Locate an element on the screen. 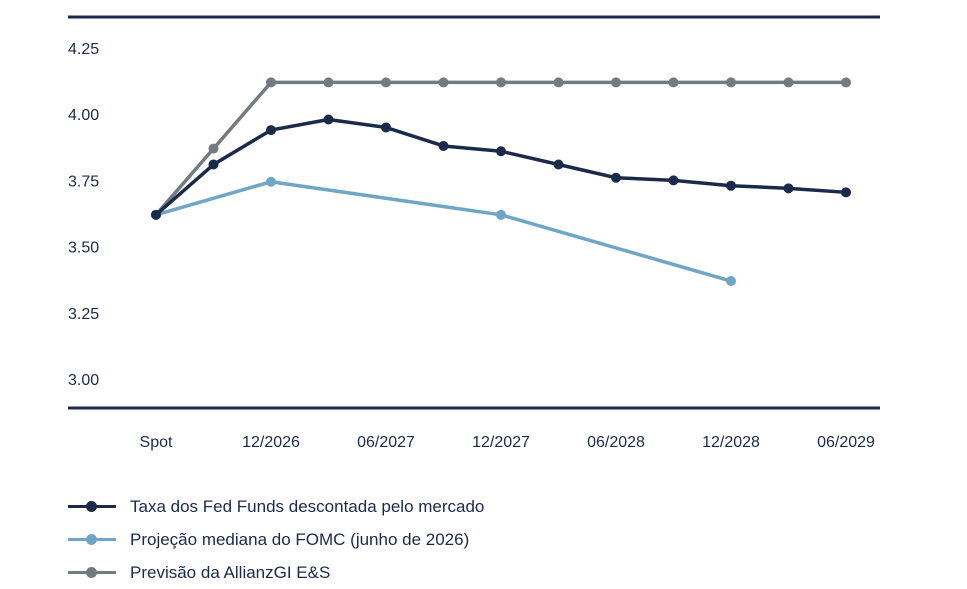  legend-label-fomc: Projeção mediana do FOMC (junho de 2026) is located at coordinates (300, 539).